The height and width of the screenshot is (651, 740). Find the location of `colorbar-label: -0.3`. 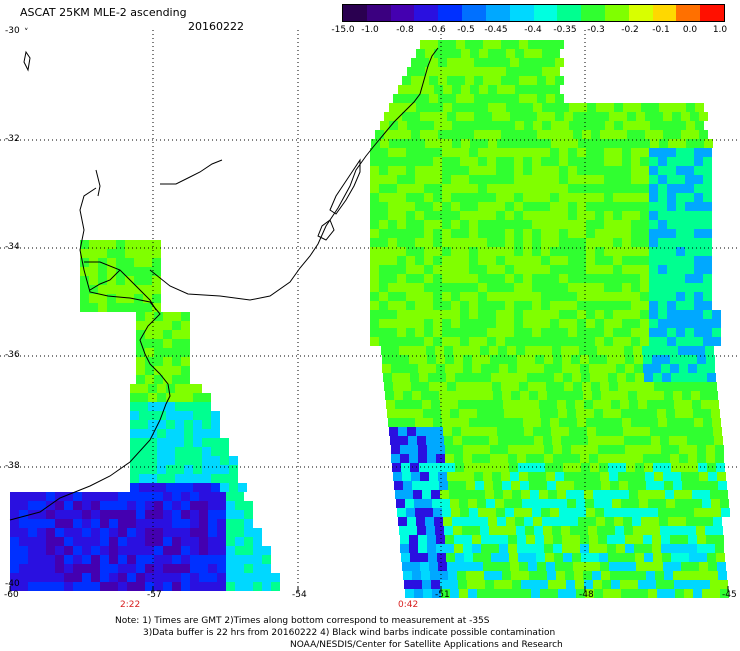

colorbar-label: -0.3 is located at coordinates (596, 30).